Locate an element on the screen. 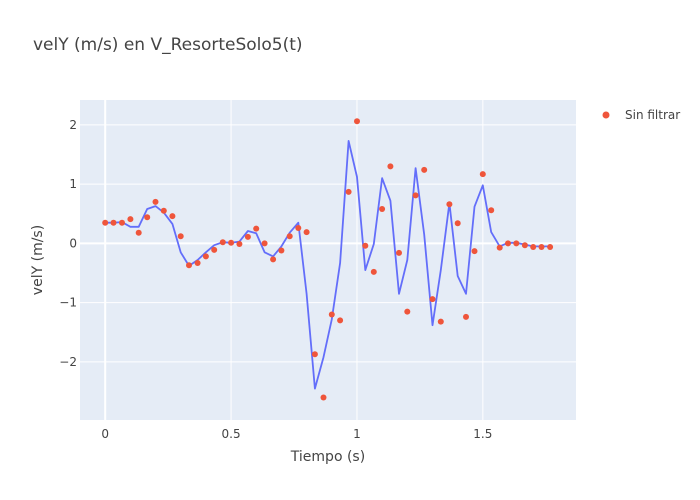 This screenshot has width=700, height=500. x-tick-label: 0.5 is located at coordinates (231, 434).